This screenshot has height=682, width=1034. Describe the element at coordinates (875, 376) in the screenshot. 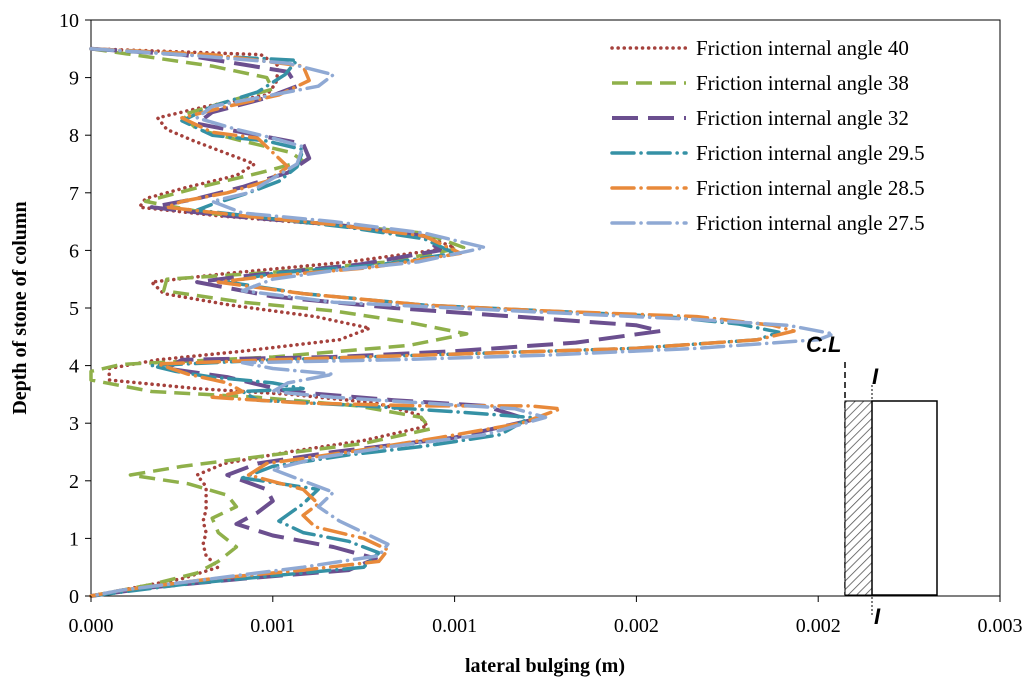

I see `section-label-top: I` at that location.